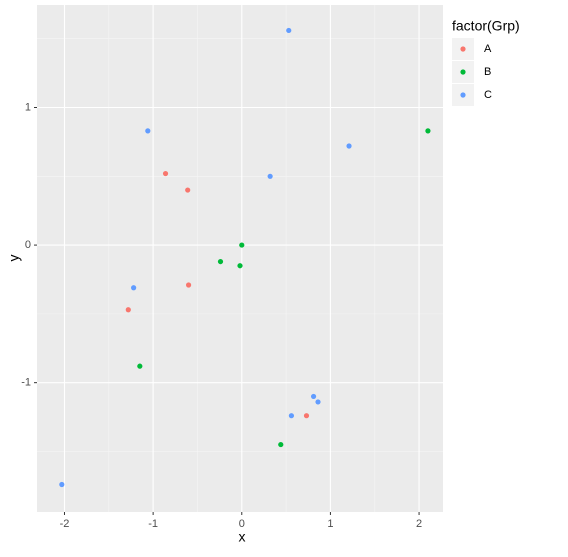  I want to click on legend-label: B, so click(487, 72).